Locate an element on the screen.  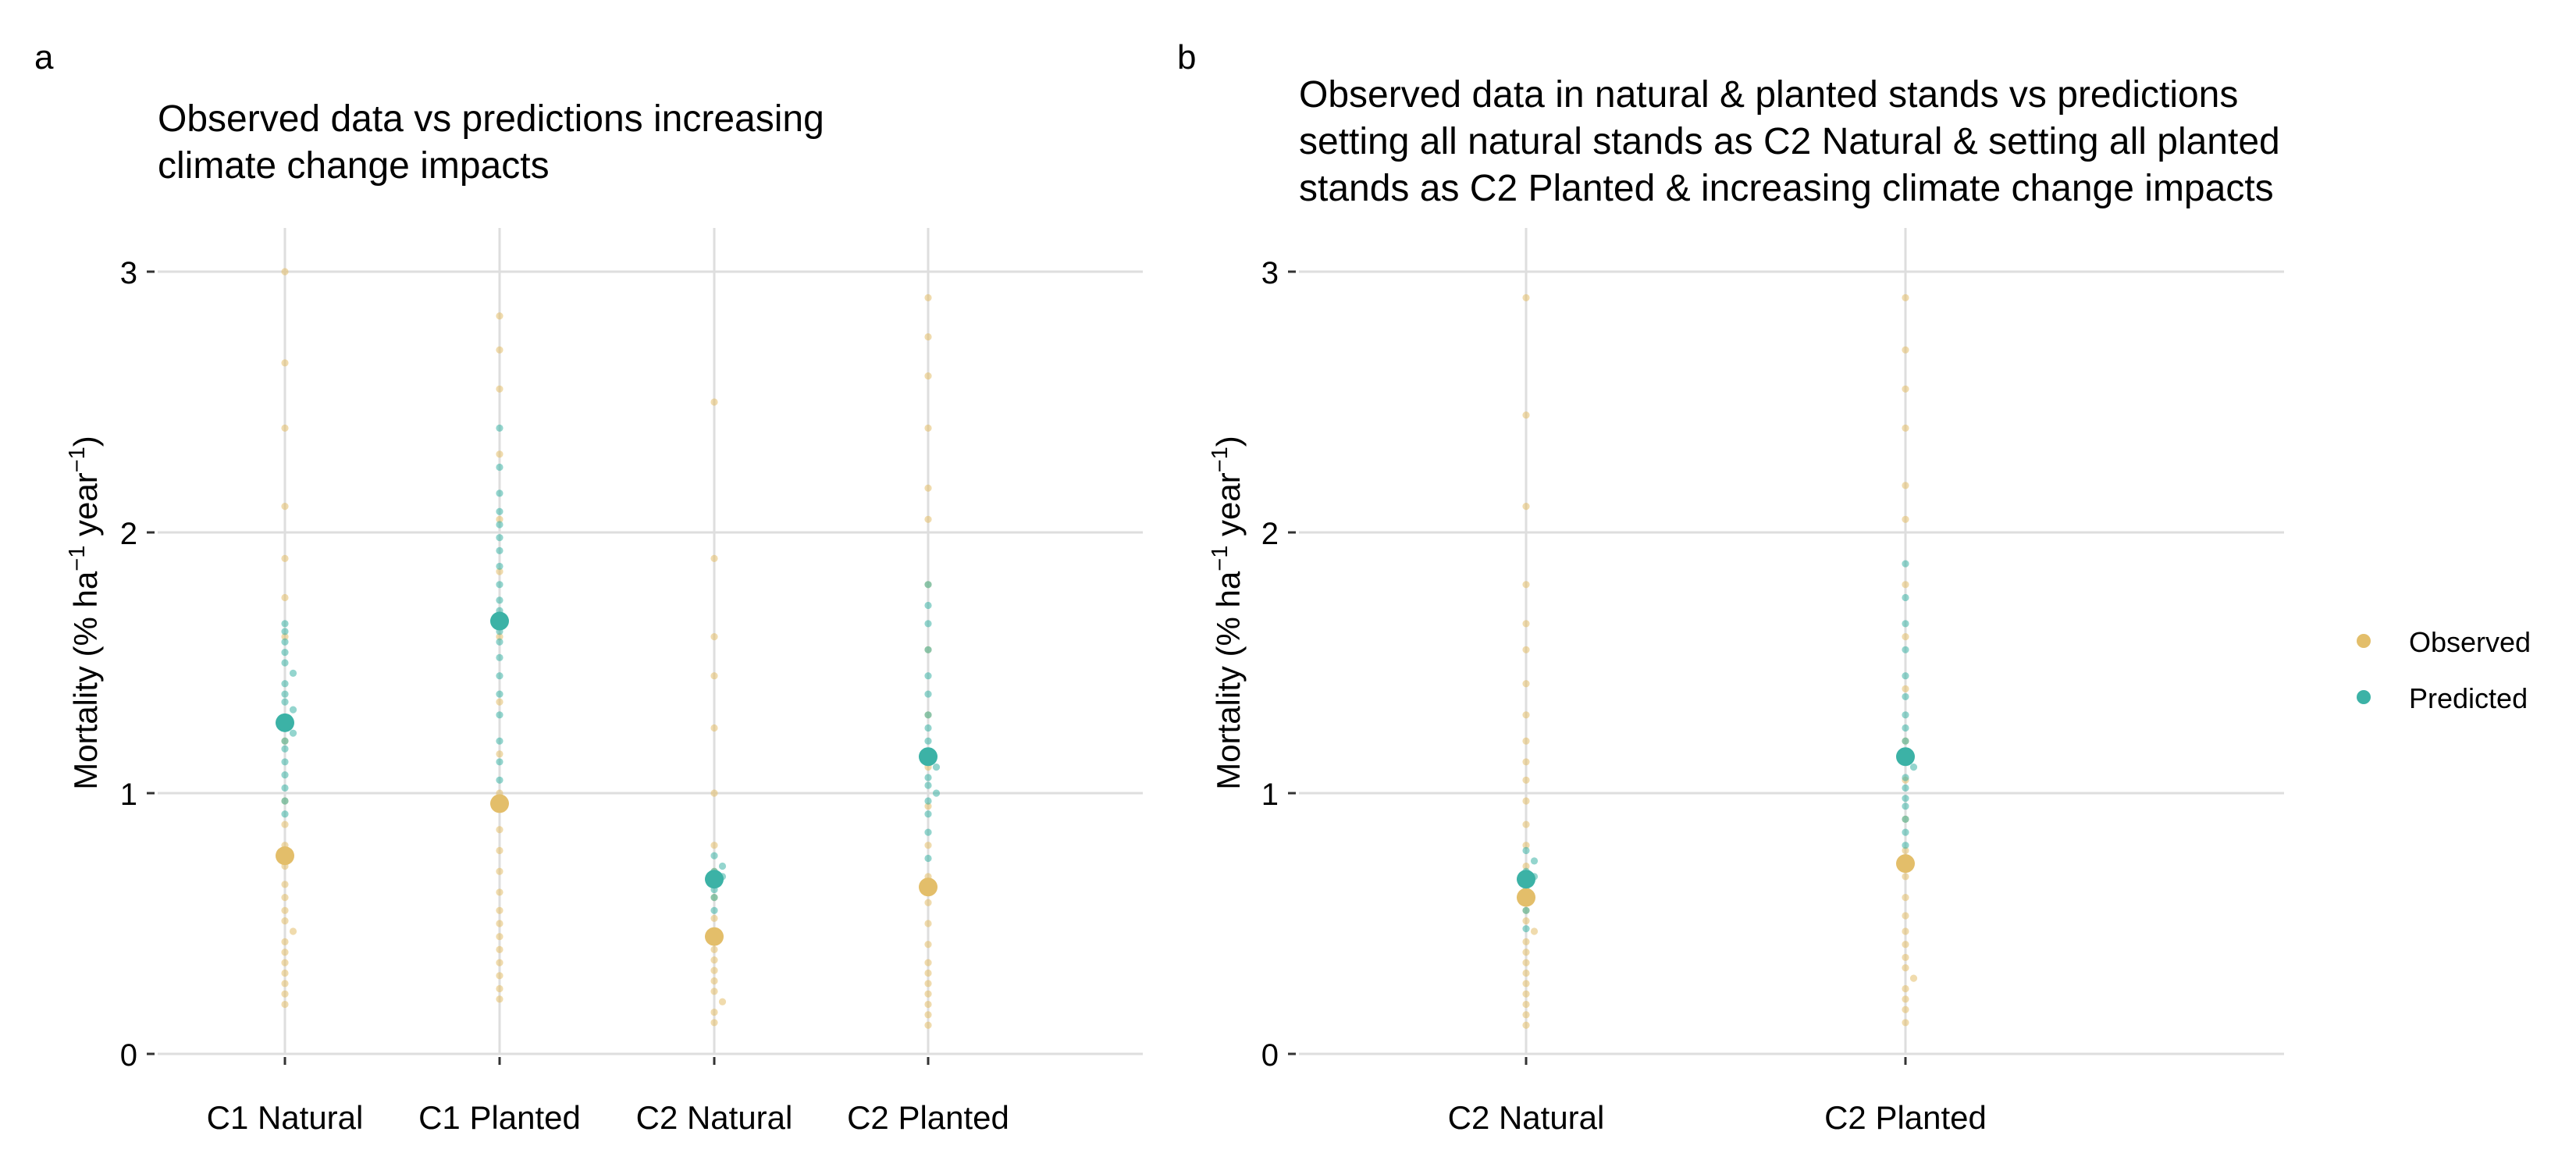
x-tick-label-c2-planted: C2 Planted is located at coordinates (928, 1117).